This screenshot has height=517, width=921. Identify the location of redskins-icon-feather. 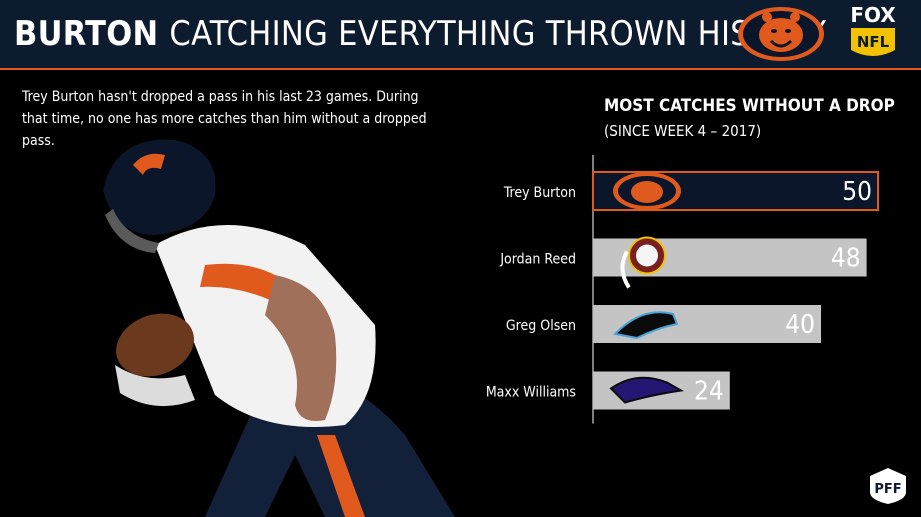
(625, 269).